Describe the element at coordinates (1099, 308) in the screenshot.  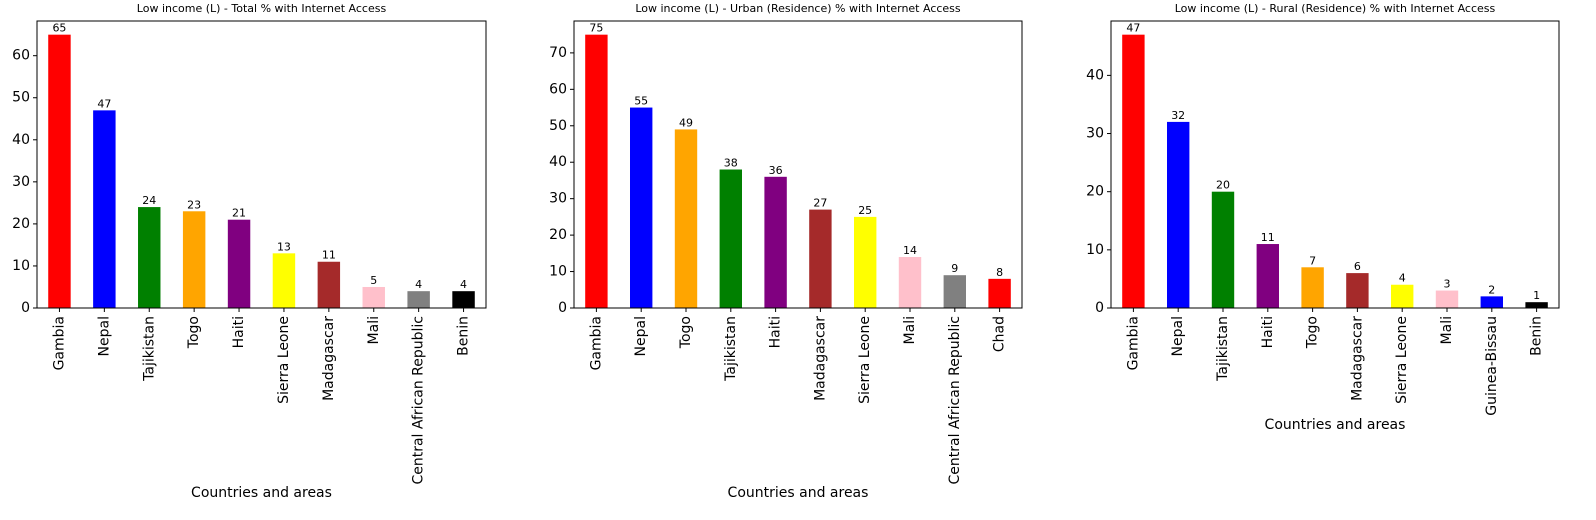
I see `y-tick-label: 0` at that location.